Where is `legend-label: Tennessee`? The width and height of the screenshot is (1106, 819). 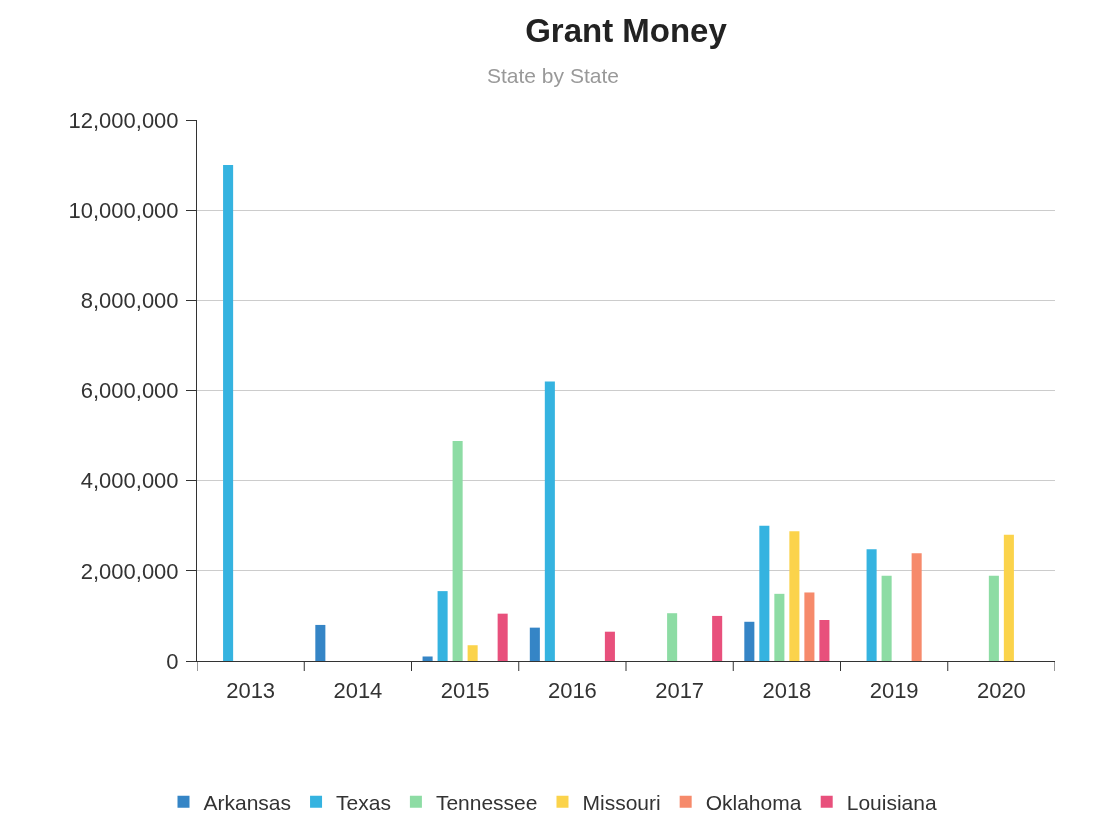 legend-label: Tennessee is located at coordinates (486, 802).